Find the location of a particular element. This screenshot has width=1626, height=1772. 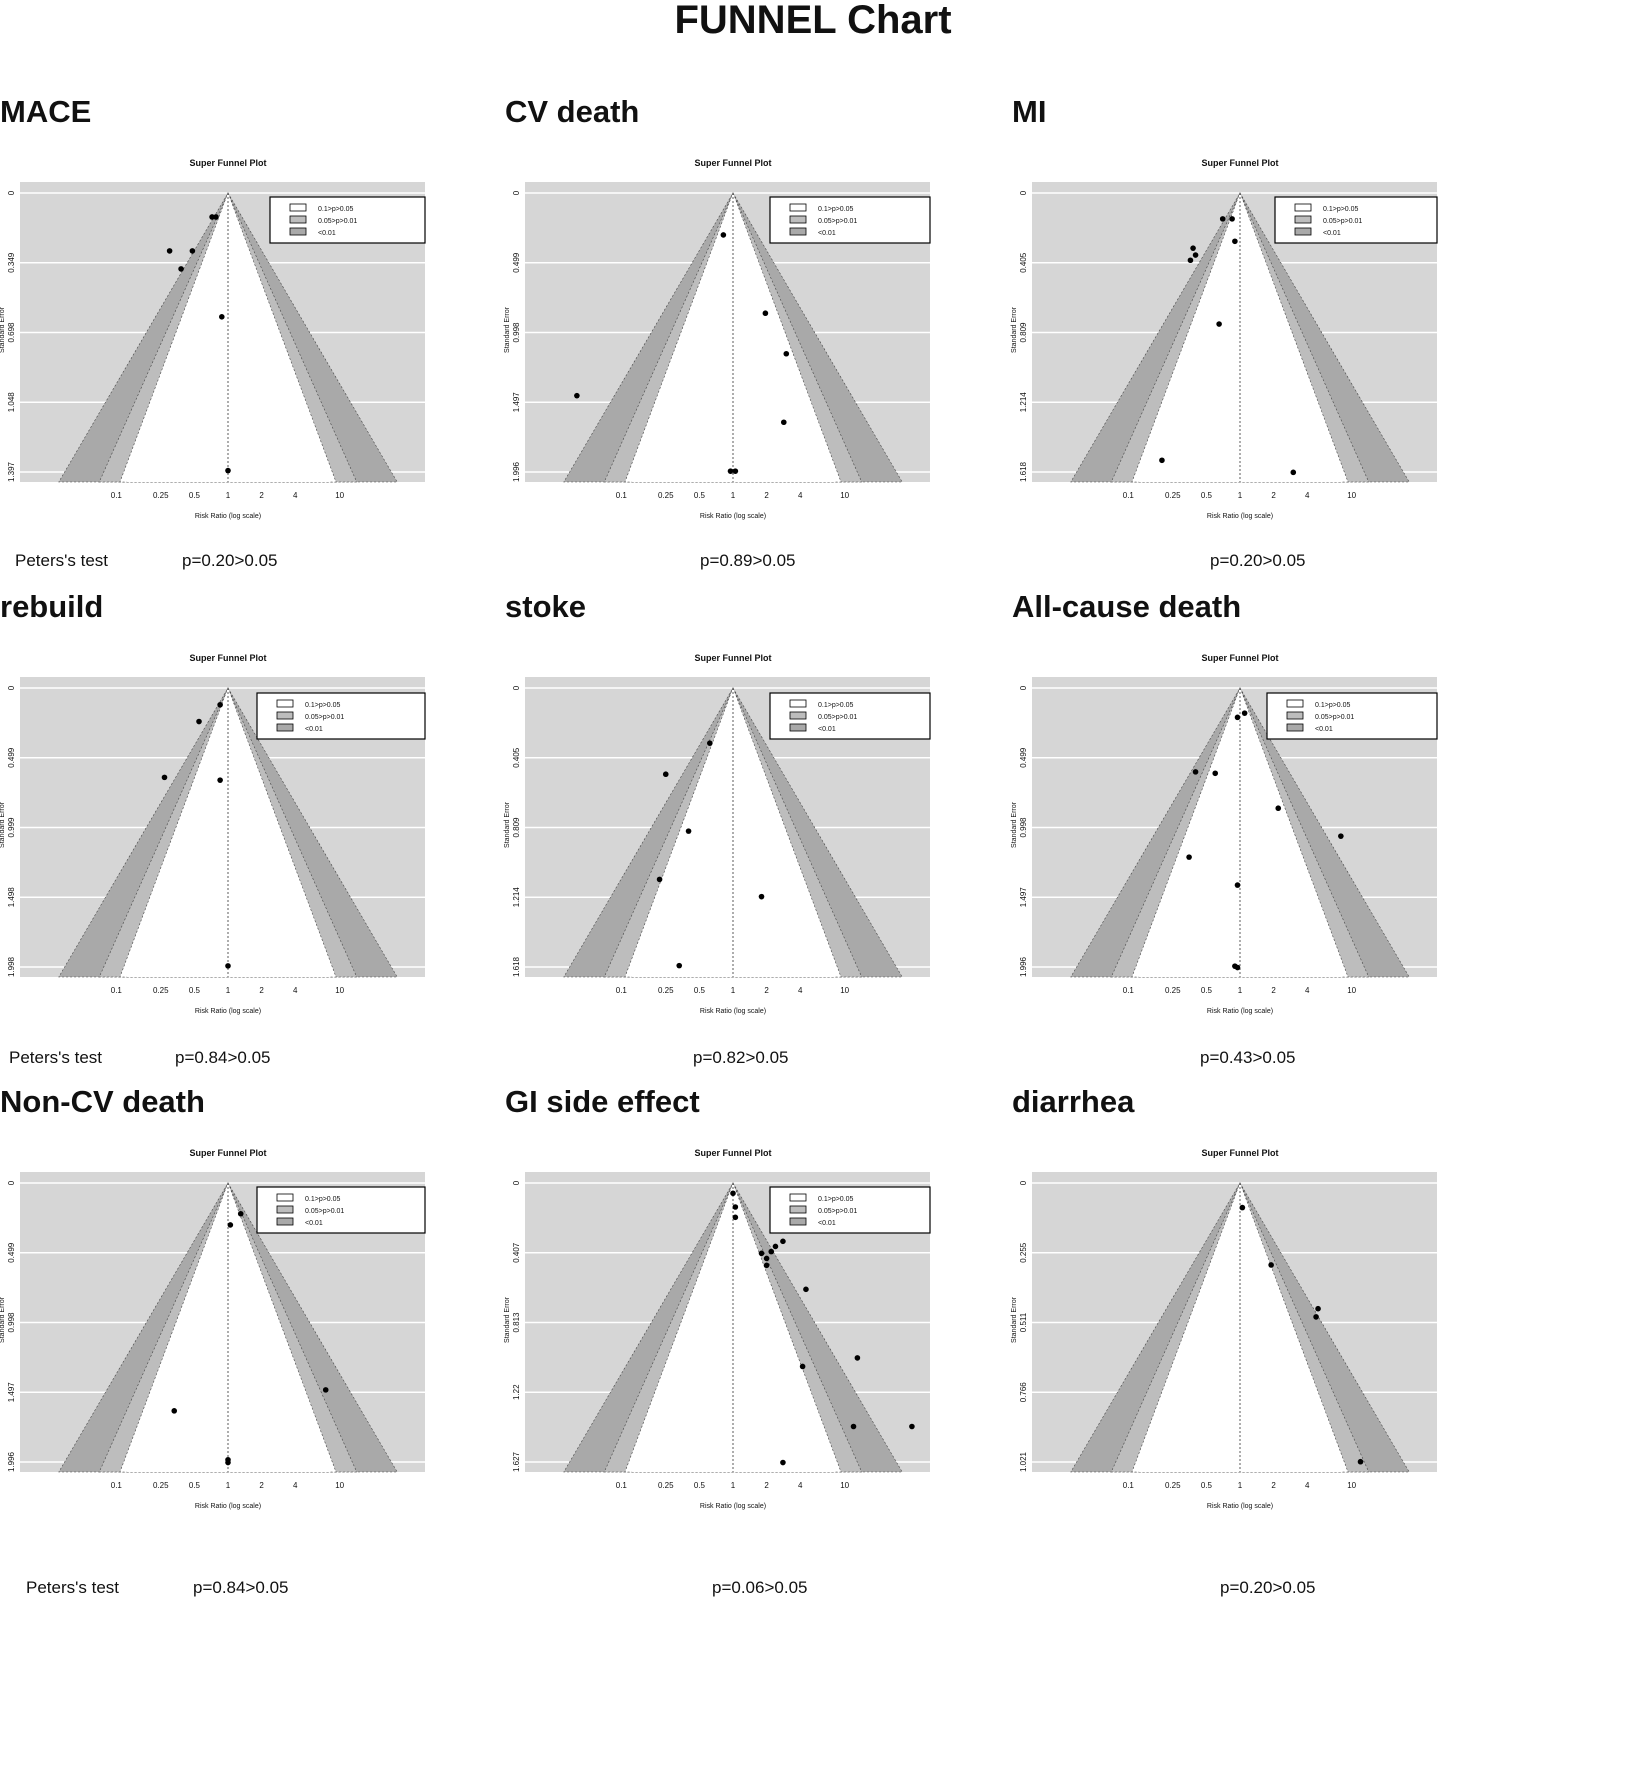

y-tick-label: 1.397 is located at coordinates (11, 471).